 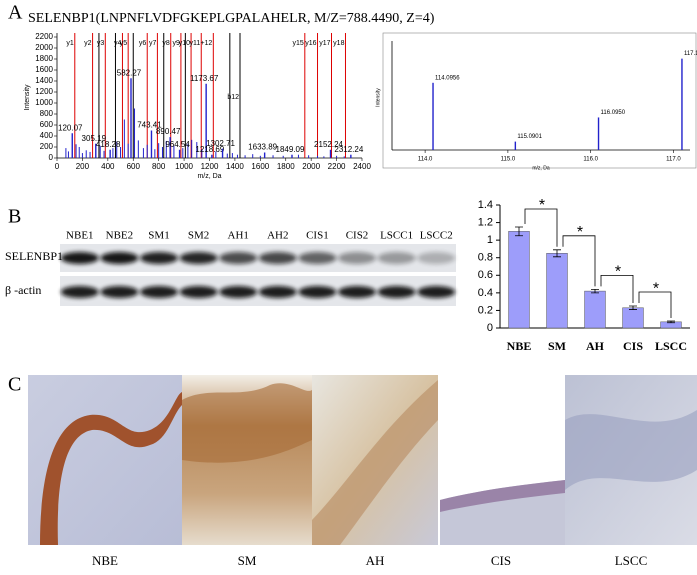 What do you see at coordinates (44, 91) in the screenshot?
I see `y-tick-label: 1200` at bounding box center [44, 91].